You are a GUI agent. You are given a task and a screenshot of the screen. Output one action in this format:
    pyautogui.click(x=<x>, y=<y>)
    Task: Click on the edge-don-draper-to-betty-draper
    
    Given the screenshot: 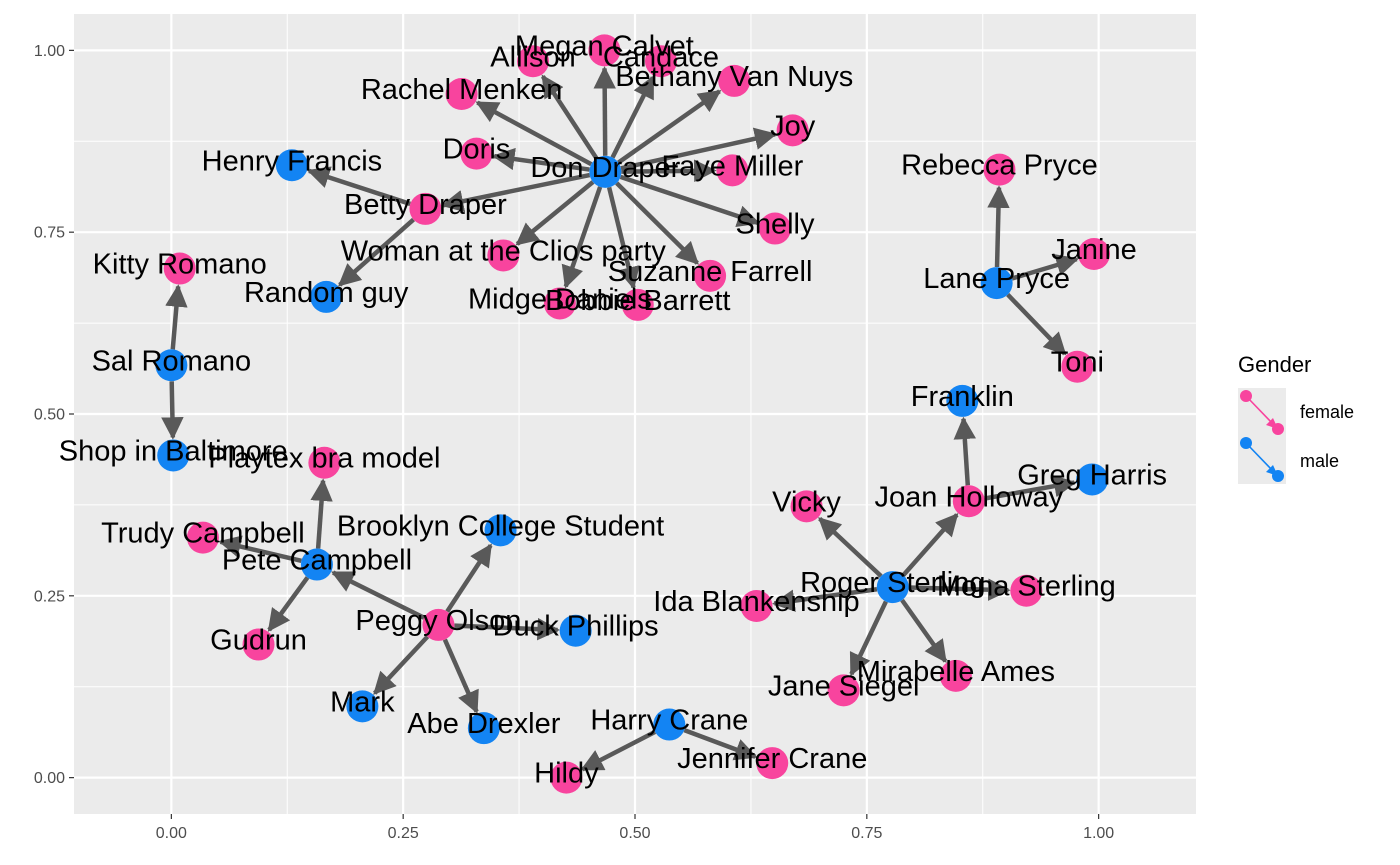 What is the action you would take?
    pyautogui.click(x=515, y=192)
    